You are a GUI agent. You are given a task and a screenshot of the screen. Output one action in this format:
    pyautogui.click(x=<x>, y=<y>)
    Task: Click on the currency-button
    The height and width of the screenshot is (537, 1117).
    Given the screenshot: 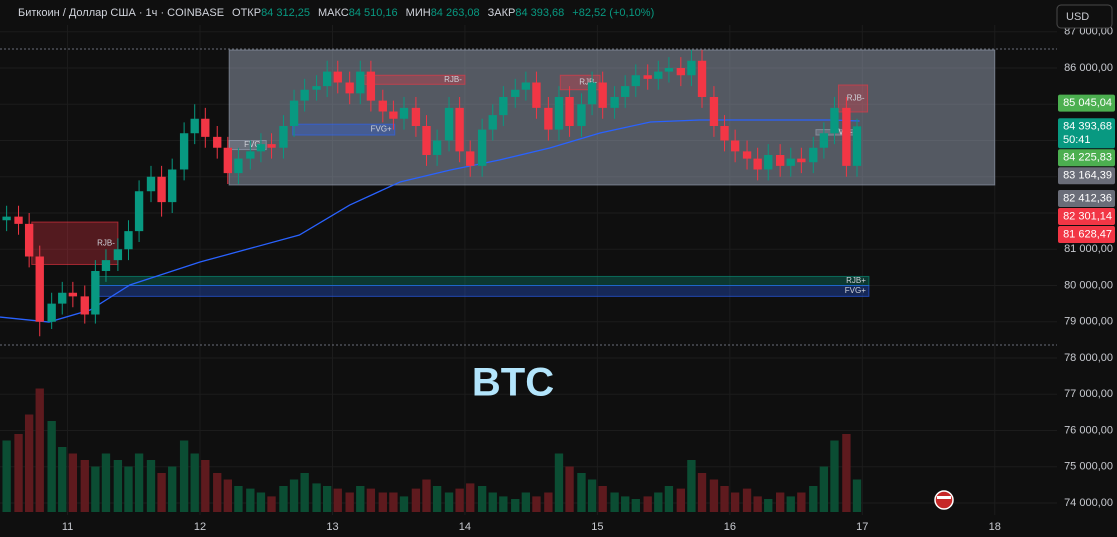 What is the action you would take?
    pyautogui.click(x=1084, y=16)
    